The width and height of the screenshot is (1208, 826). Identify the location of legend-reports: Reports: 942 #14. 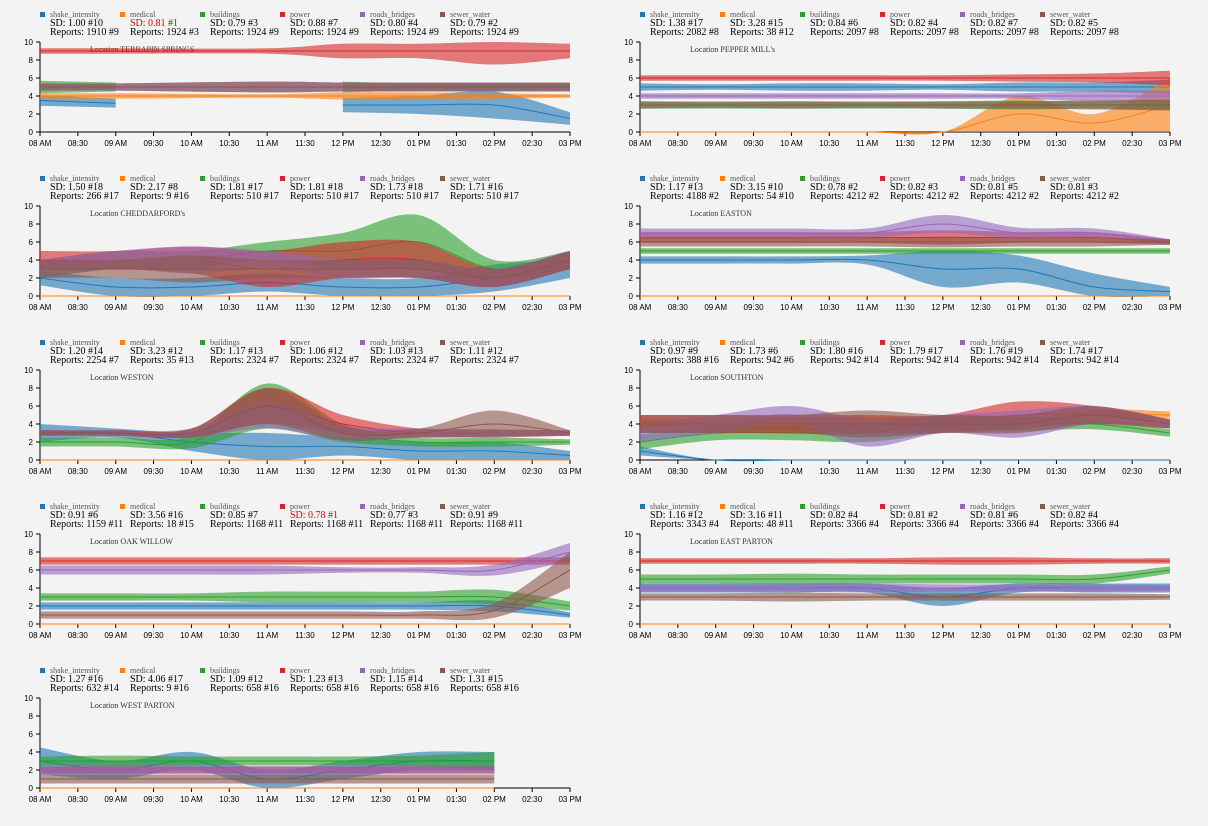
(844, 360).